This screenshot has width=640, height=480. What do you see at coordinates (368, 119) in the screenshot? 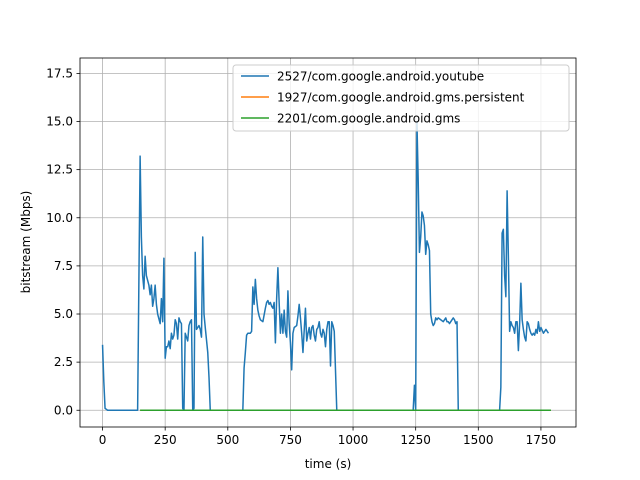
I see `legend-label-2: 2201/com.google.android.gms` at bounding box center [368, 119].